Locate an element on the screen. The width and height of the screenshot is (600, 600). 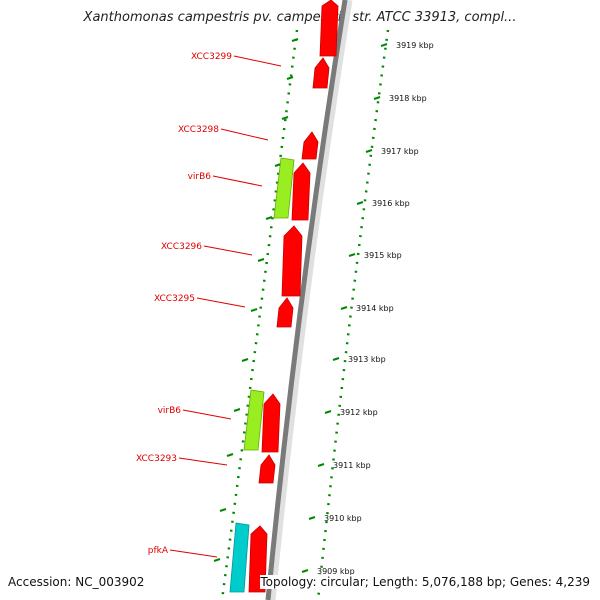
kbp-label: 3910 kbp is located at coordinates (343, 518).